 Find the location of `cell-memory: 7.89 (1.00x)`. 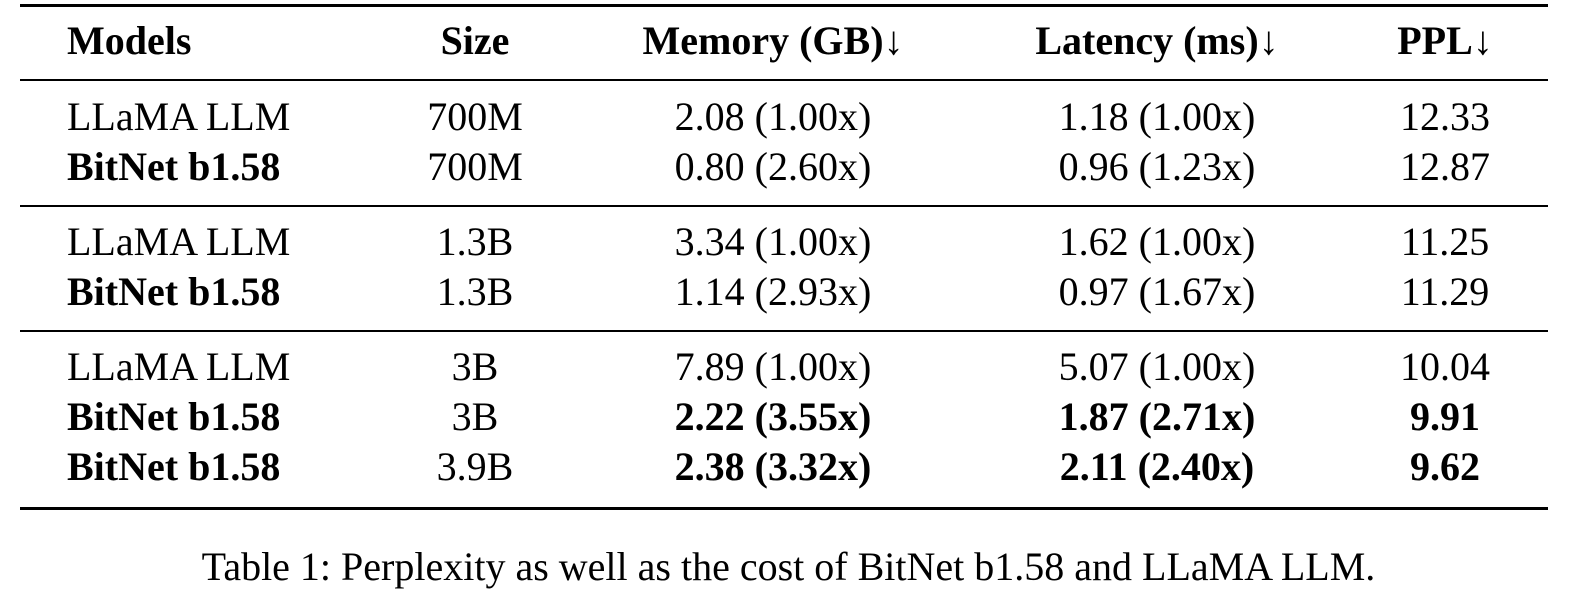

cell-memory: 7.89 (1.00x) is located at coordinates (773, 366).